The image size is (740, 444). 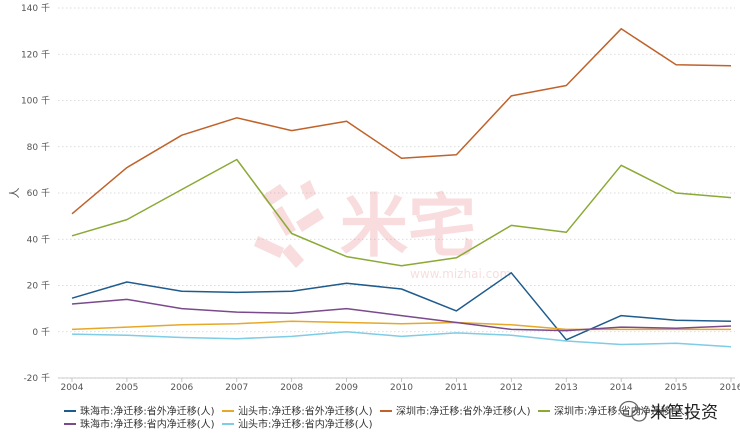 I want to click on legend-item: 深圳市:净迁移:省外净迁移(人), so click(x=463, y=411).